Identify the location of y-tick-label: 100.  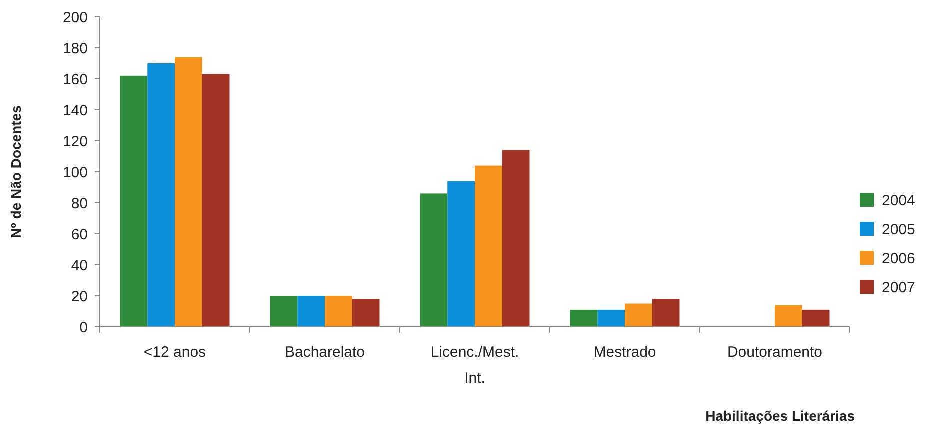
(75, 173).